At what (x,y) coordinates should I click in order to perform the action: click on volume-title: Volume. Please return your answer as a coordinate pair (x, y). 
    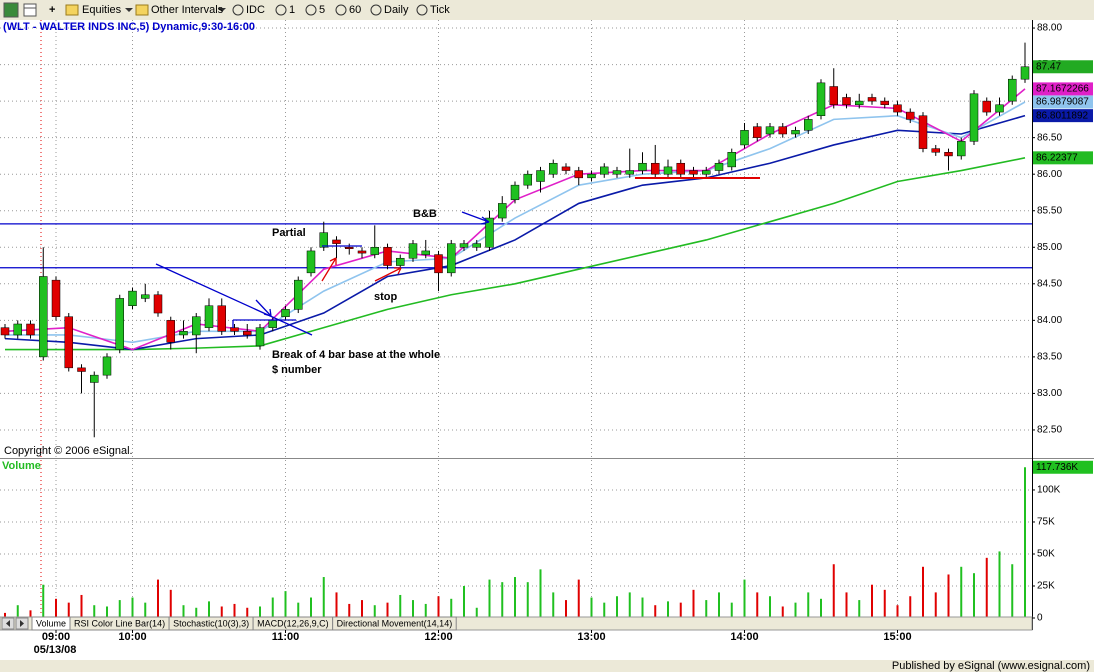
    Looking at the image, I should click on (21, 466).